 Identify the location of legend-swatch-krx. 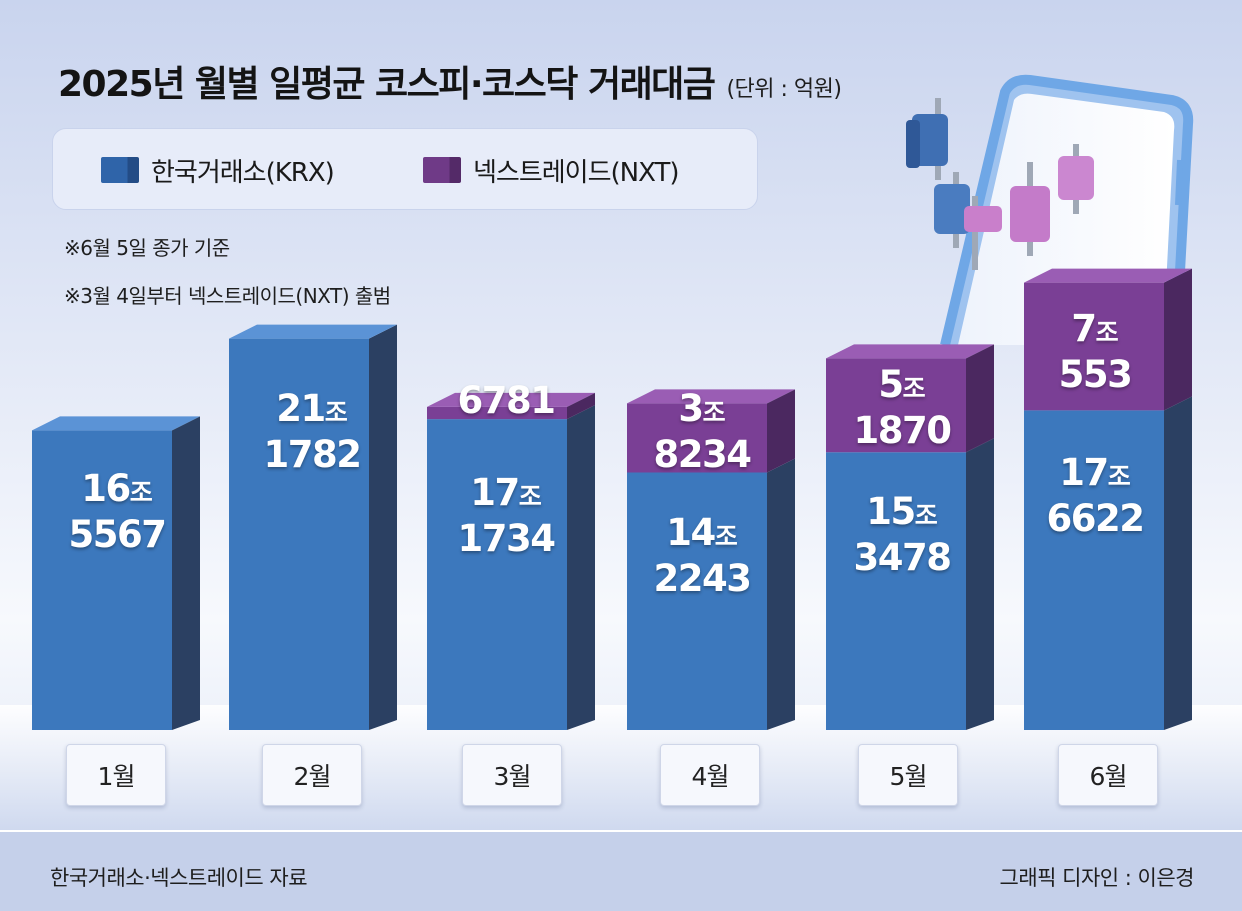
(120, 170).